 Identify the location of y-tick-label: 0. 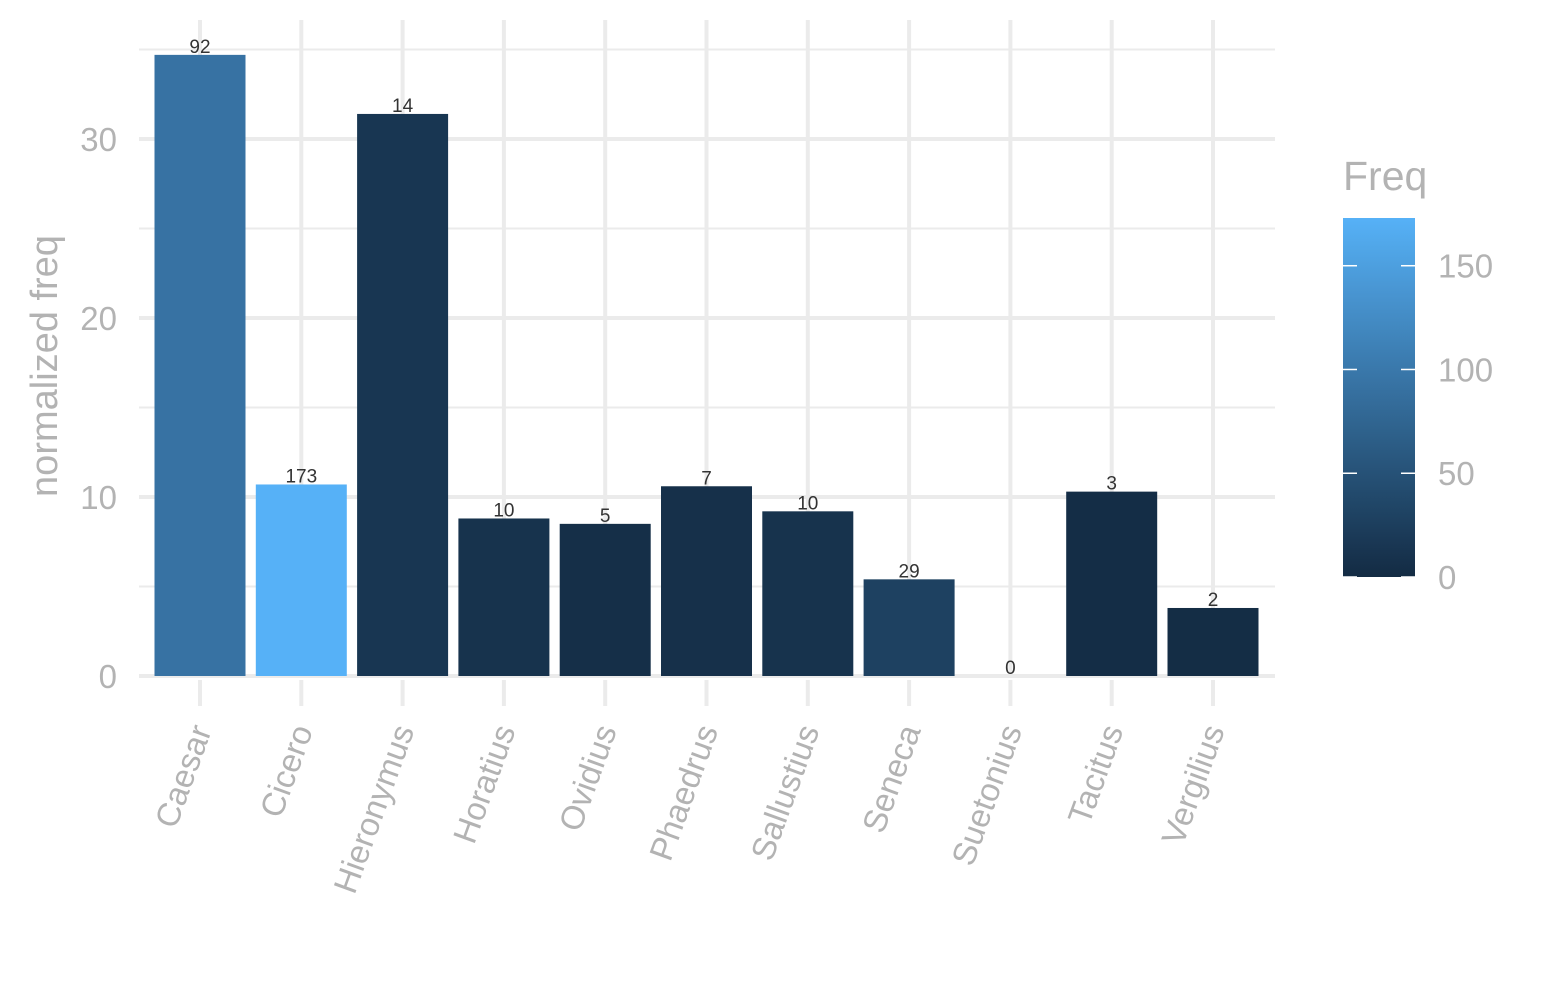
(108, 676).